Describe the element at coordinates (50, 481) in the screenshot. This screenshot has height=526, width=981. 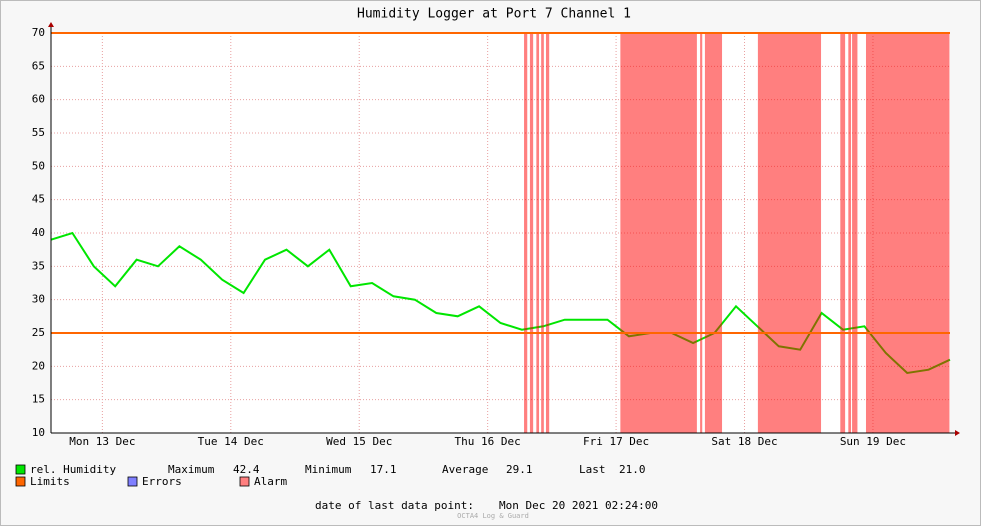
I see `legend-label: Limits` at that location.